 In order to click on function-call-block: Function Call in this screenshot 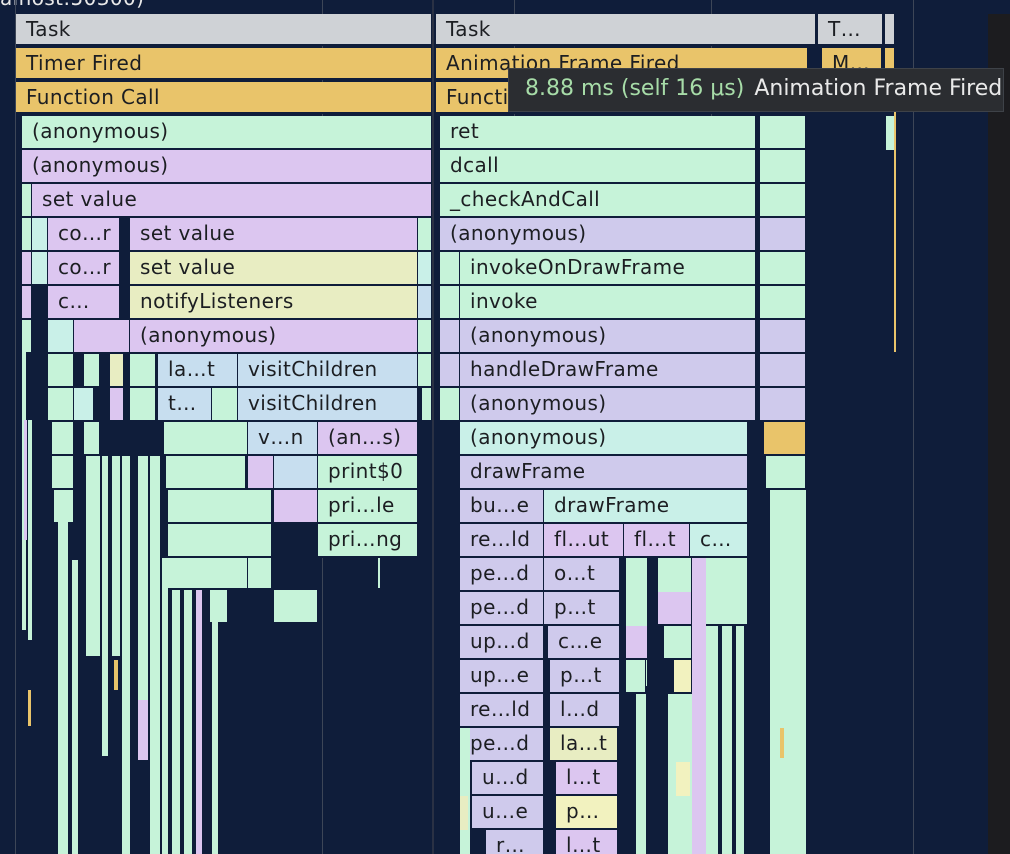, I will do `click(224, 98)`.